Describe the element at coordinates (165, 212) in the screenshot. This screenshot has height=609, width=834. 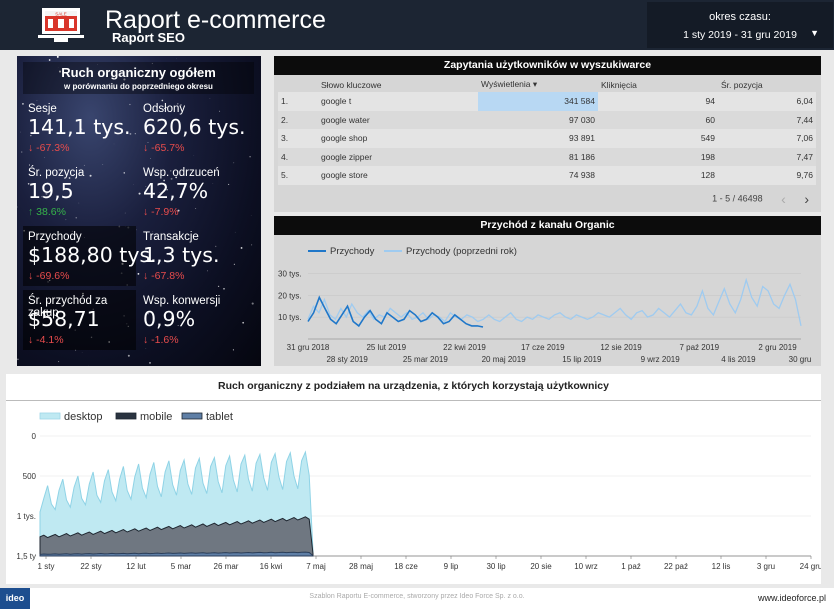
I see `kpi-change-value: -7.9%` at that location.